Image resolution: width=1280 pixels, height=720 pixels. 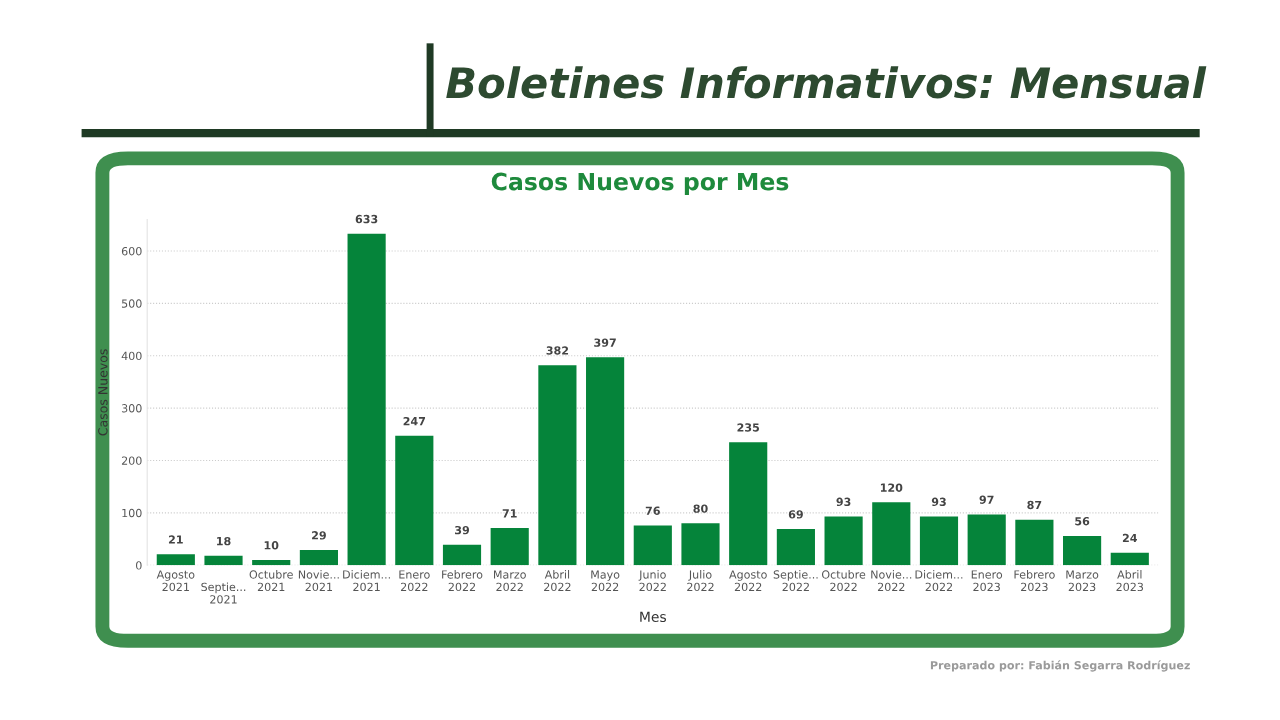 I want to click on y-tick-label: 0, so click(x=139, y=565).